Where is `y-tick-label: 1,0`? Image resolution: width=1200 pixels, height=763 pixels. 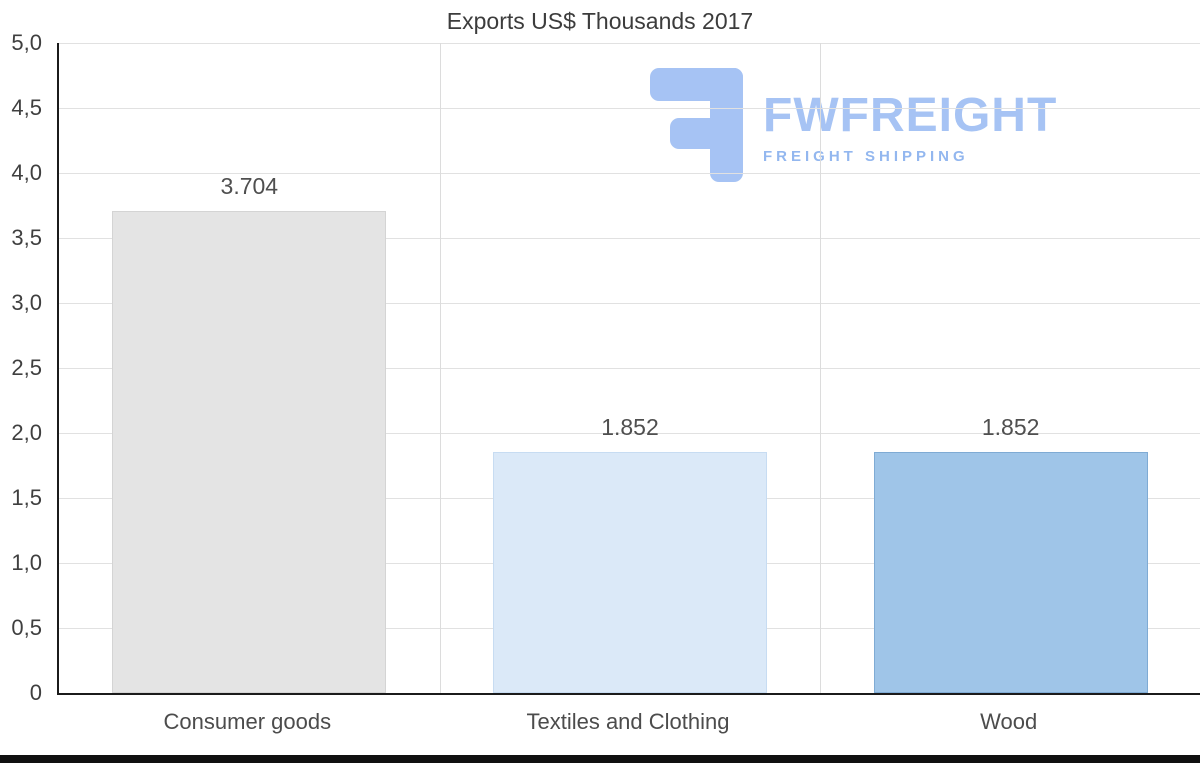 y-tick-label: 1,0 is located at coordinates (26, 562).